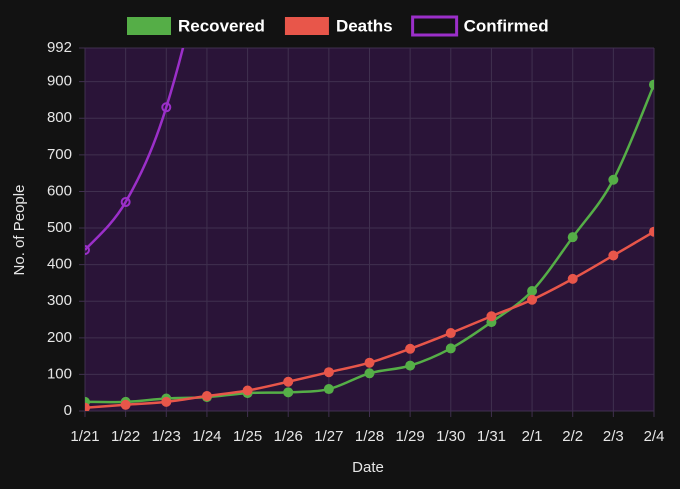 The image size is (680, 489). Describe the element at coordinates (59, 81) in the screenshot. I see `y-tick-label: 900` at that location.